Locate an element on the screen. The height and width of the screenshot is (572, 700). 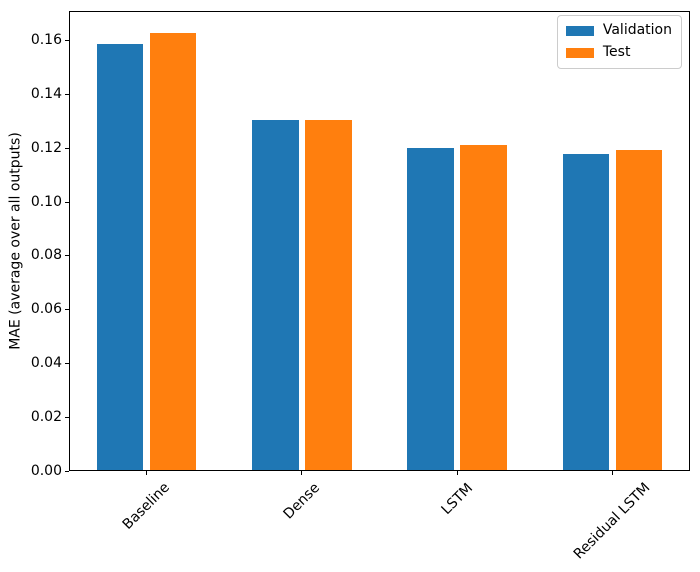
y-tick-label: 0.12 is located at coordinates (46, 147).